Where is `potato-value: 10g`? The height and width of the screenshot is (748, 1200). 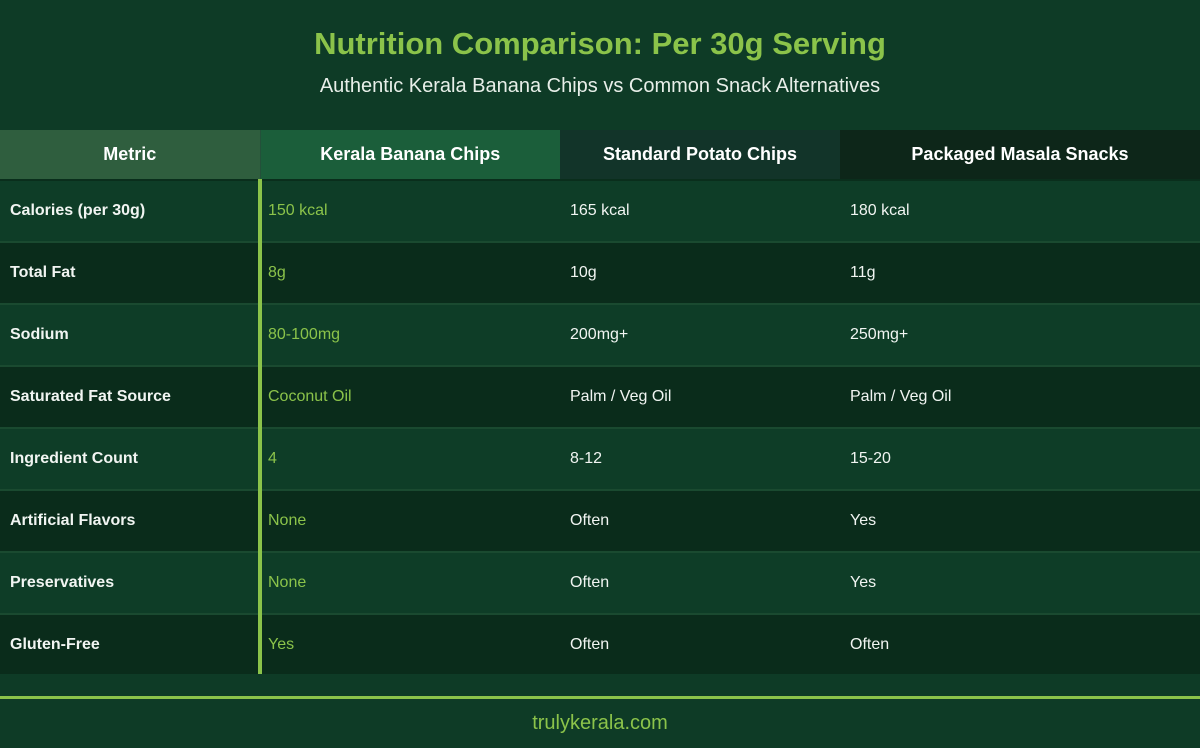
potato-value: 10g is located at coordinates (700, 273).